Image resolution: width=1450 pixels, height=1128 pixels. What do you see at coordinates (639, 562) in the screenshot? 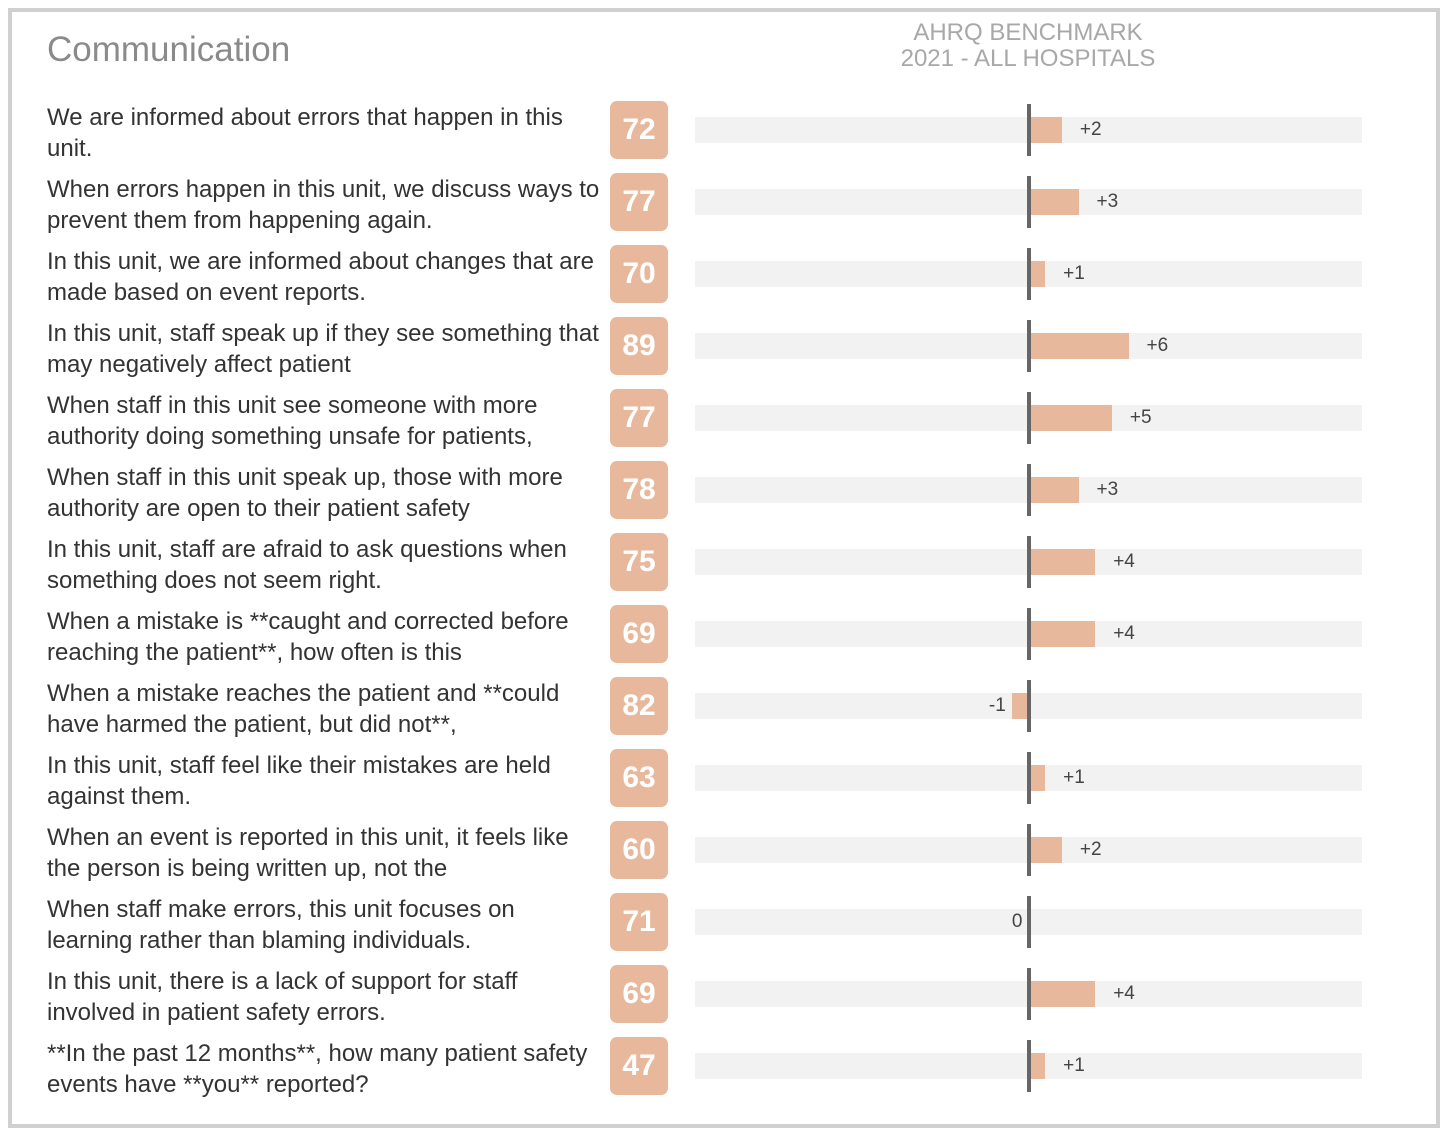
I see `score-badge: 75` at bounding box center [639, 562].